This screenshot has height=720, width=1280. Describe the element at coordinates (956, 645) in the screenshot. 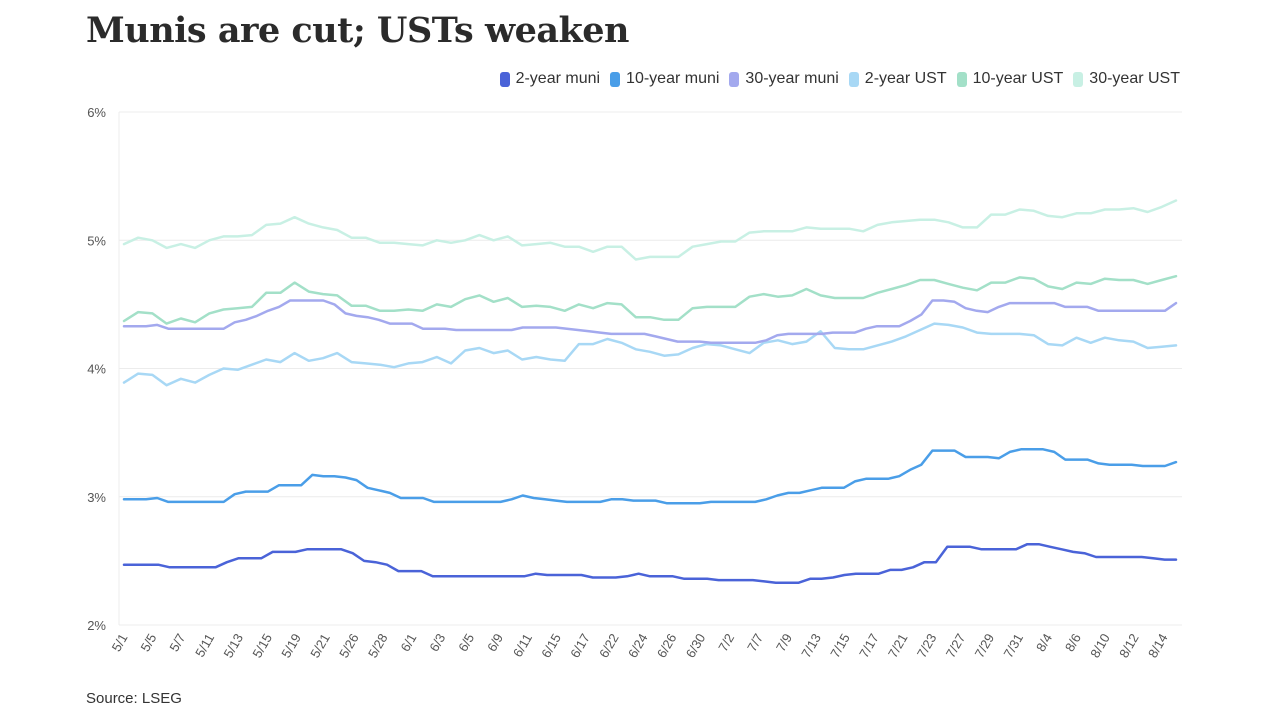

I see `x-tick-label: 7/27` at that location.